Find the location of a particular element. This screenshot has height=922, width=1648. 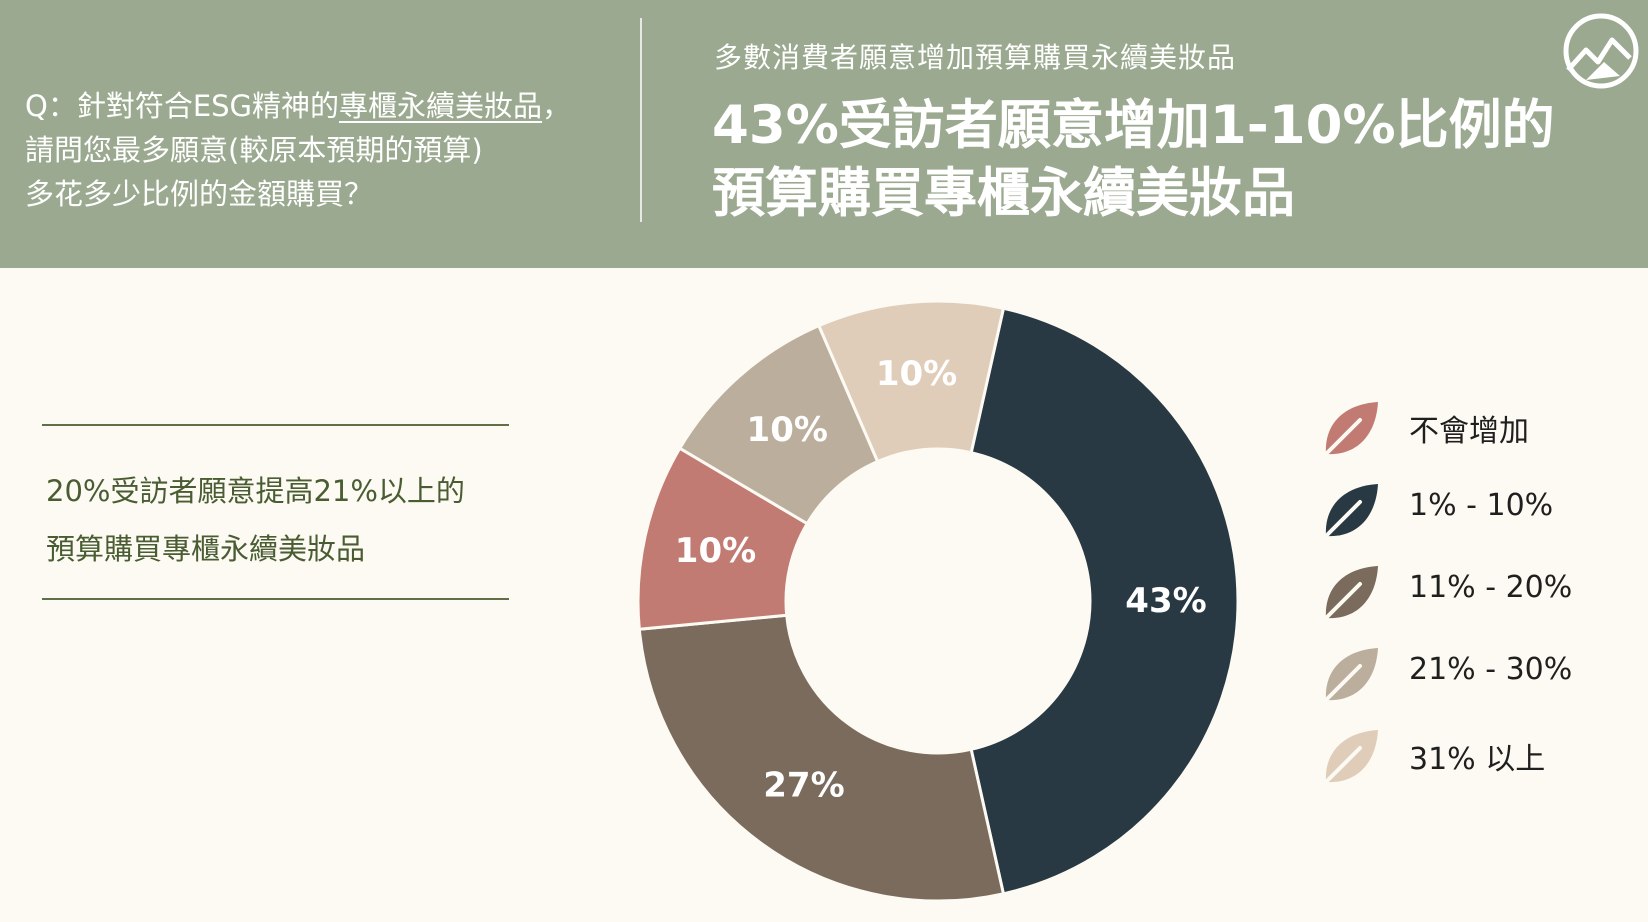

data-label-31-plus: 10% is located at coordinates (916, 374).